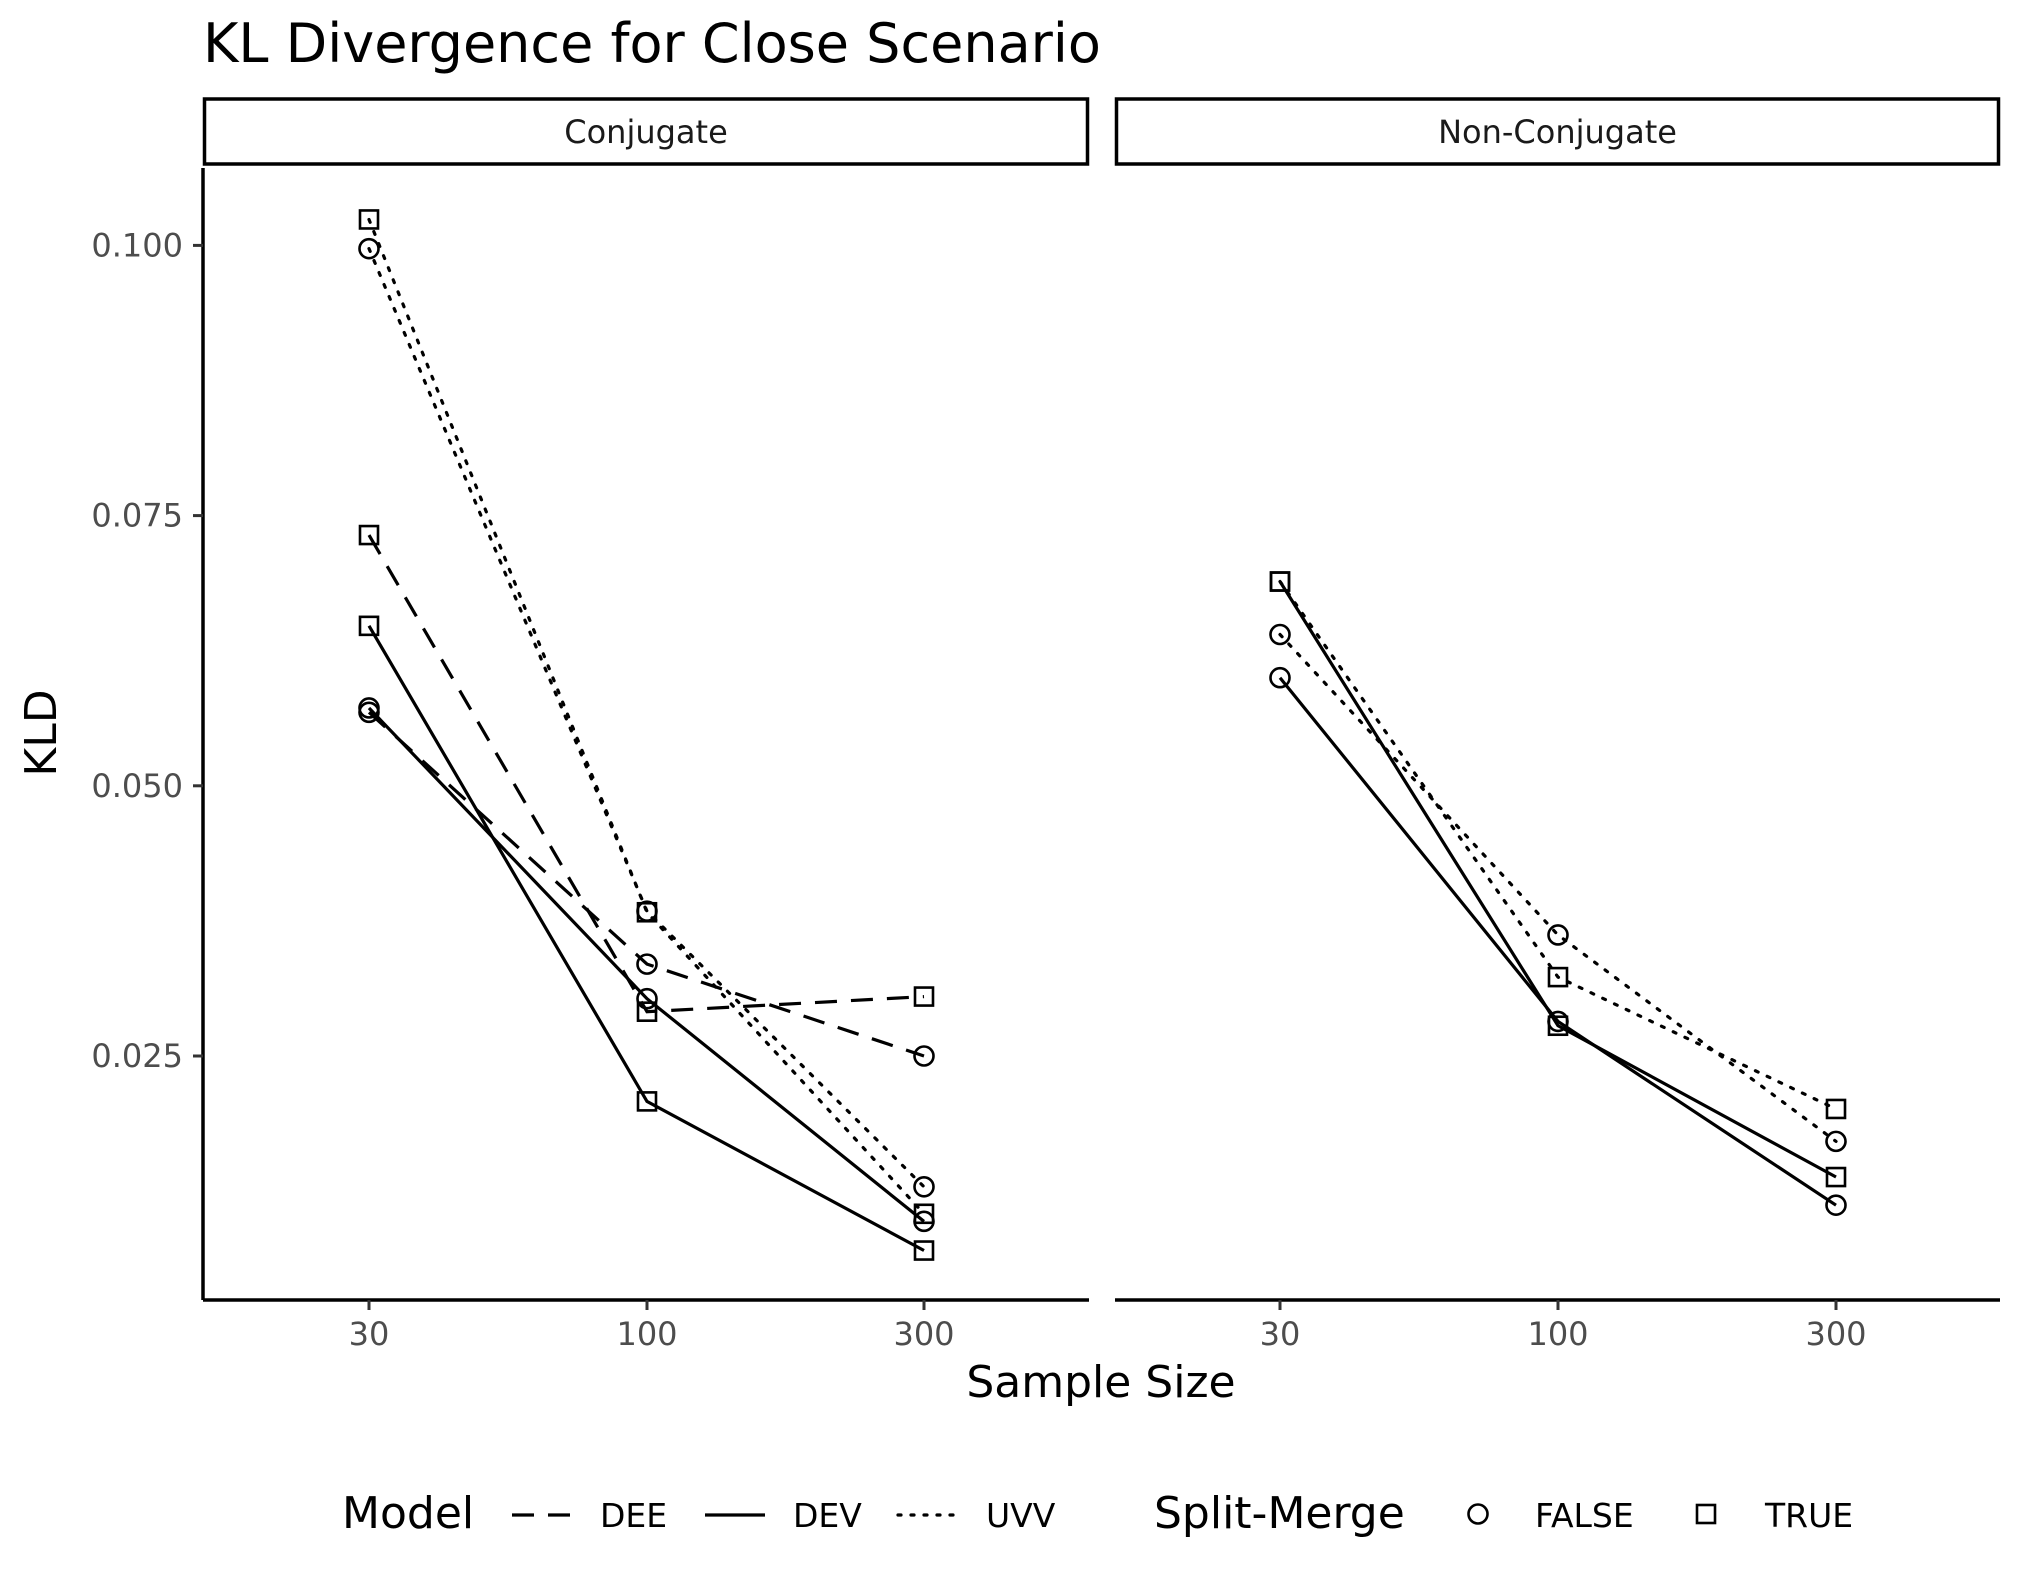 Image resolution: width=2018 pixels, height=1590 pixels. What do you see at coordinates (1279, 1513) in the screenshot?
I see `legend-split-title: Split-Merge` at bounding box center [1279, 1513].